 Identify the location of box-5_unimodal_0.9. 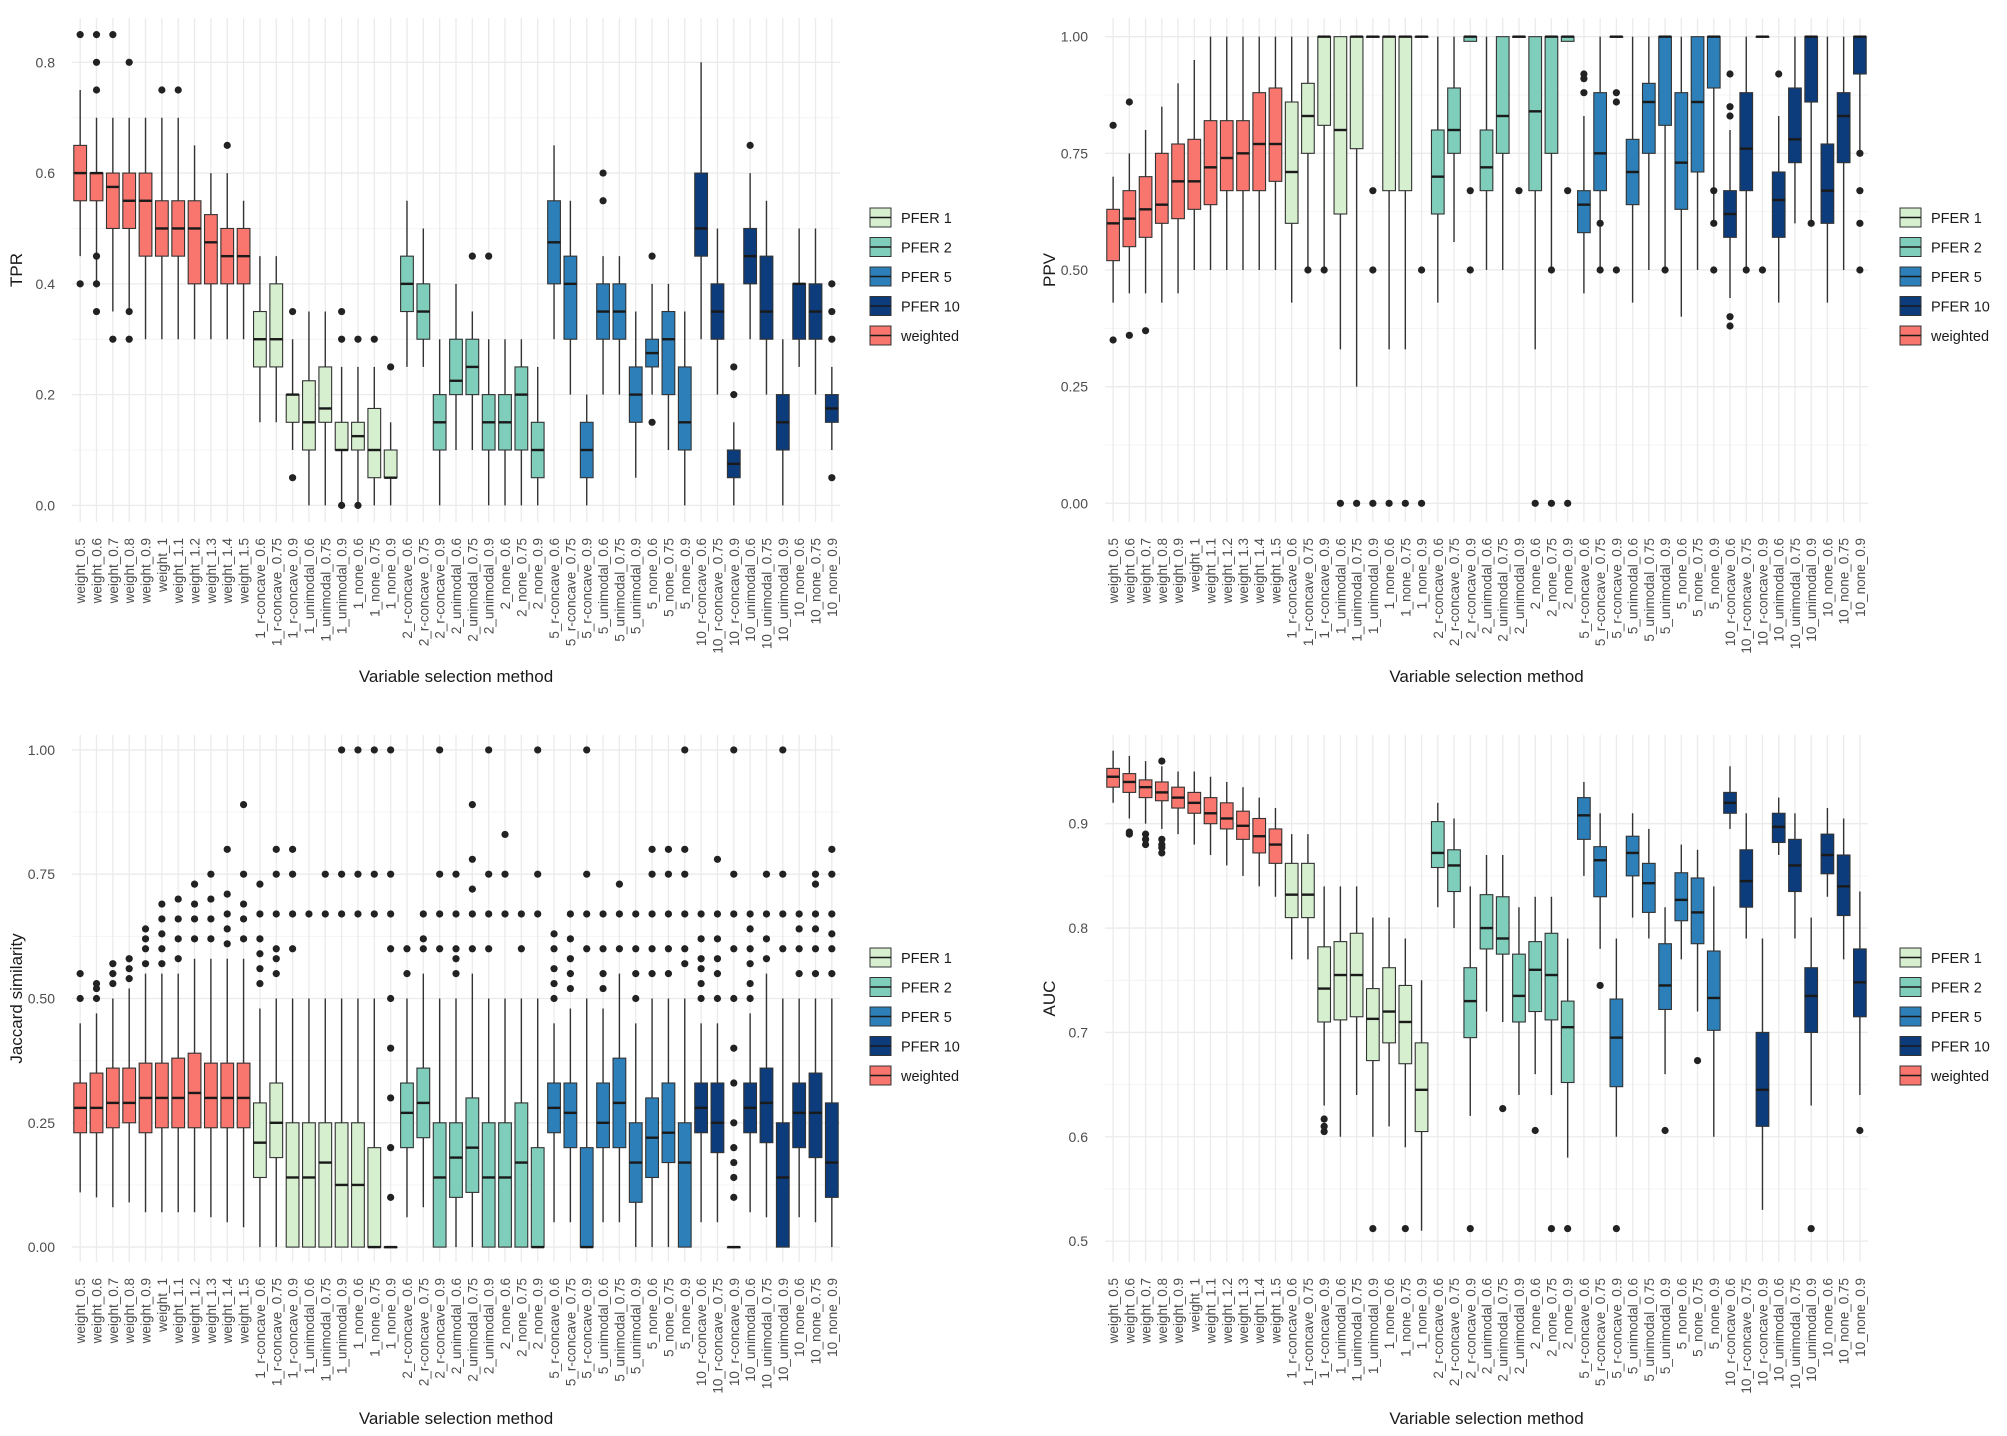
(635, 394).